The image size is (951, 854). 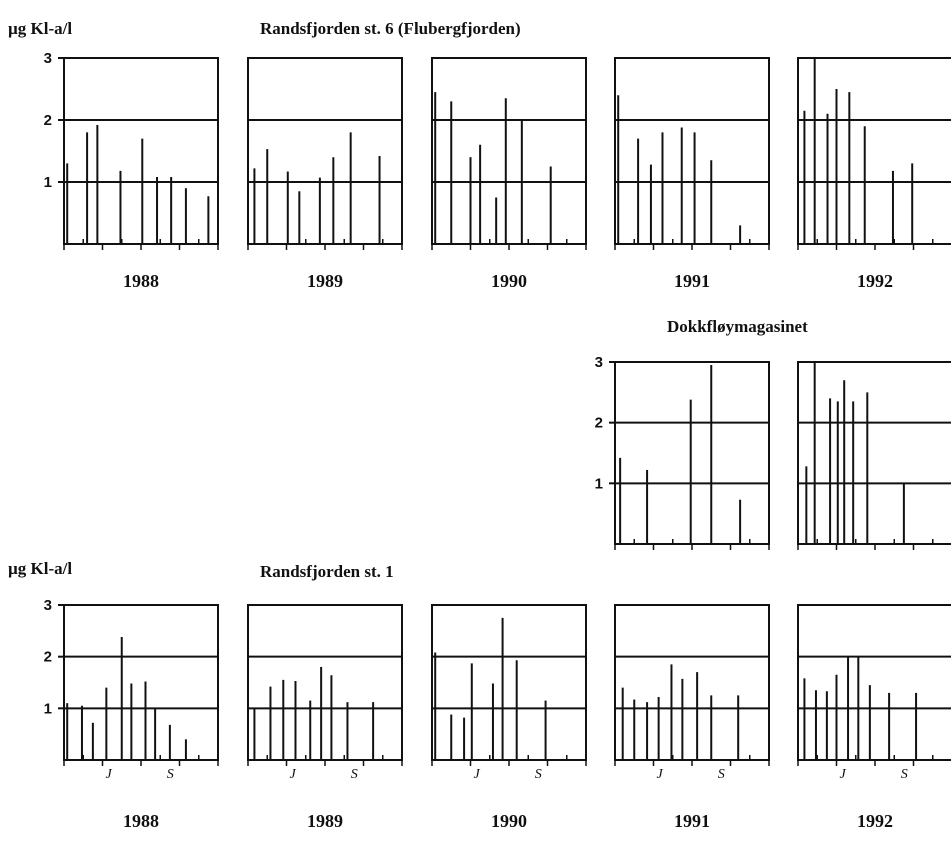 I want to click on y-axis-label-bottom: µg Kl-a/l, so click(x=40, y=568).